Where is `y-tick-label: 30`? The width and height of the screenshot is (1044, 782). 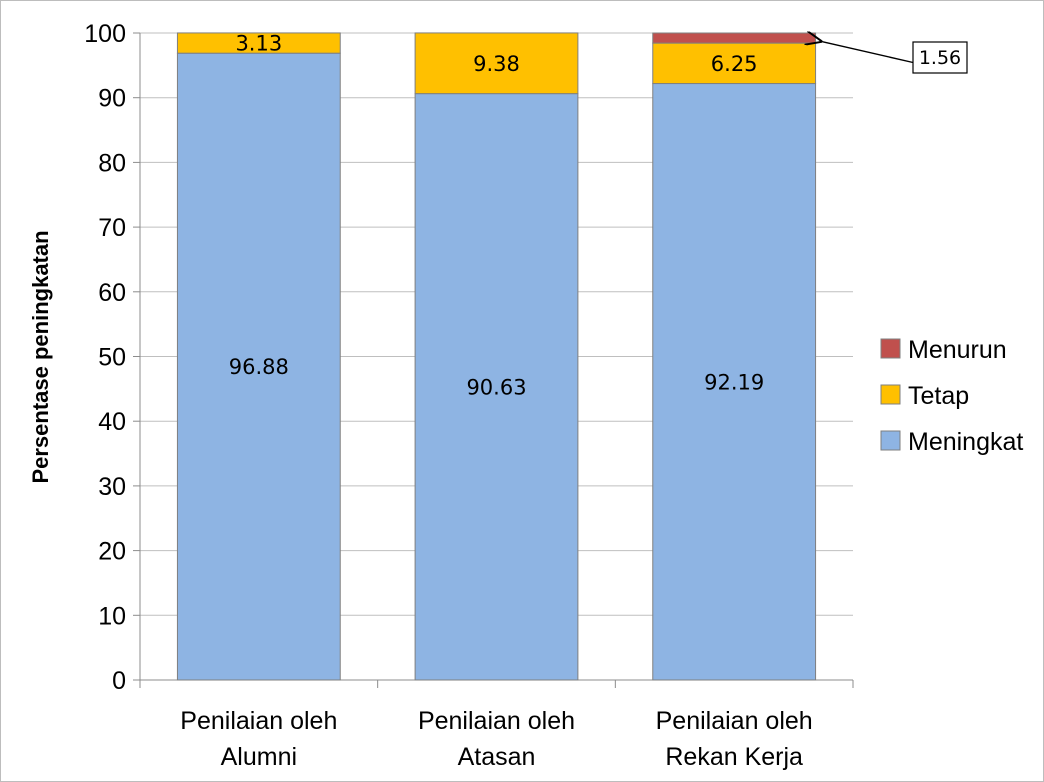
y-tick-label: 30 is located at coordinates (112, 487).